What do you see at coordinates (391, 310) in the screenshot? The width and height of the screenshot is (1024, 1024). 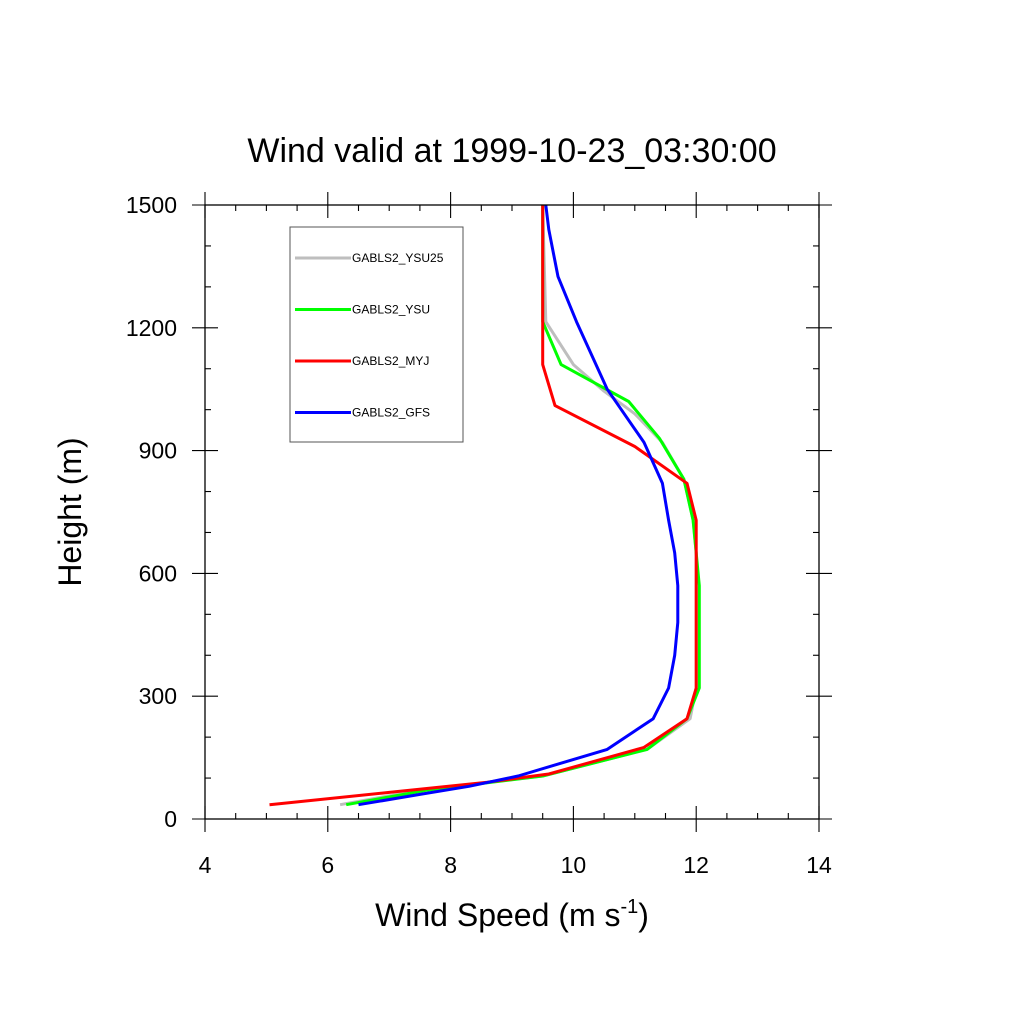 I see `legend-label: GABLS2_YSU` at bounding box center [391, 310].